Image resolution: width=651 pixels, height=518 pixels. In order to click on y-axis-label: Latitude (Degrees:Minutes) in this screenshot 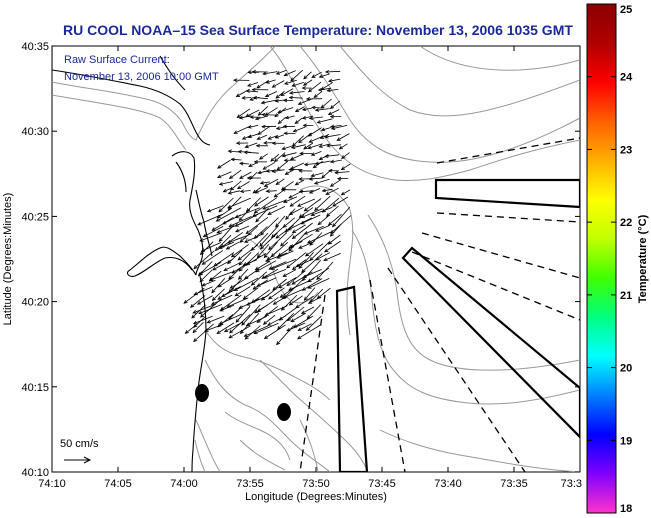, I will do `click(8, 259)`.